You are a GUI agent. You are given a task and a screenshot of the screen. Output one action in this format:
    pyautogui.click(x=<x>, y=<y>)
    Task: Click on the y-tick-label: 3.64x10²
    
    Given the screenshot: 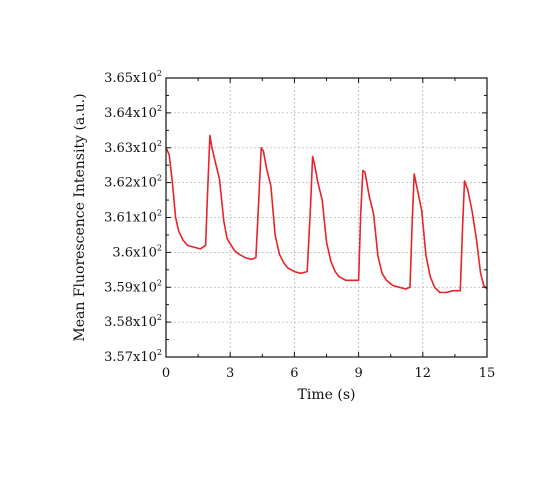 What is the action you would take?
    pyautogui.click(x=133, y=112)
    